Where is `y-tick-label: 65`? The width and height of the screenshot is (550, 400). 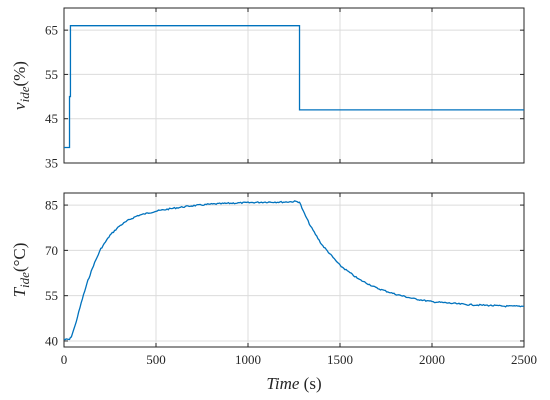
y-tick-label: 65 is located at coordinates (51, 30).